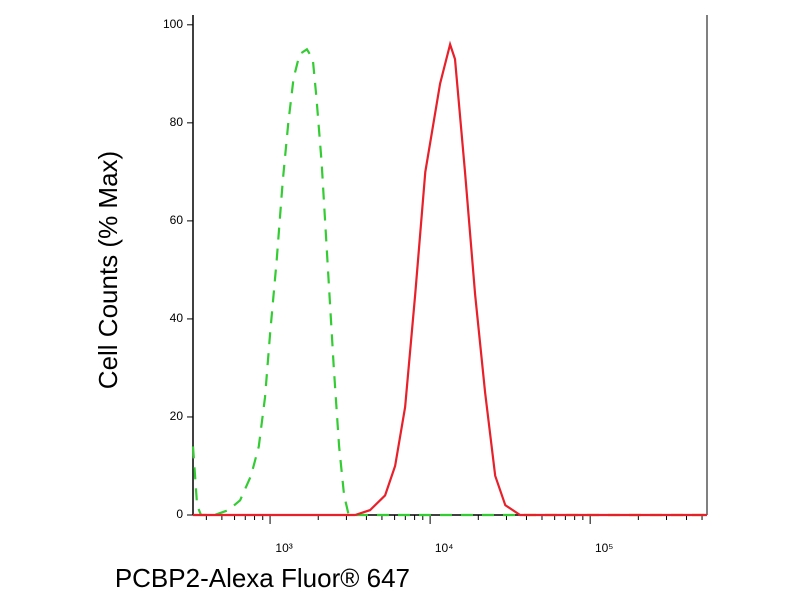 This screenshot has width=800, height=600. What do you see at coordinates (177, 318) in the screenshot?
I see `y-tick-label: 40` at bounding box center [177, 318].